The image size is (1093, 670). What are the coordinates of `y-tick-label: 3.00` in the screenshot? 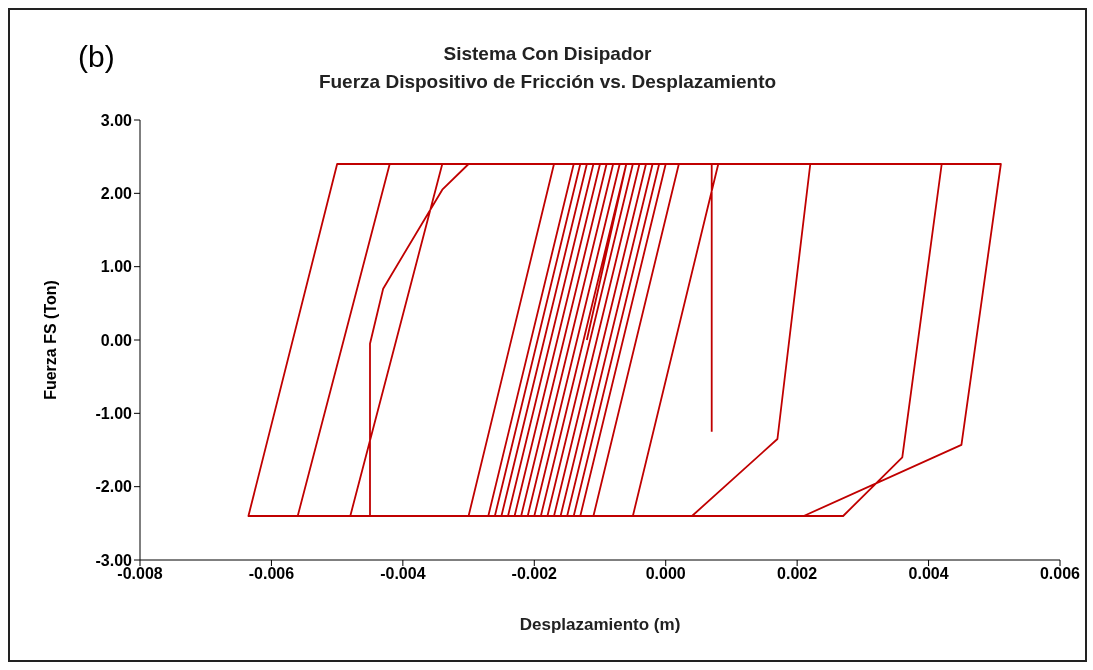 It's located at (116, 120).